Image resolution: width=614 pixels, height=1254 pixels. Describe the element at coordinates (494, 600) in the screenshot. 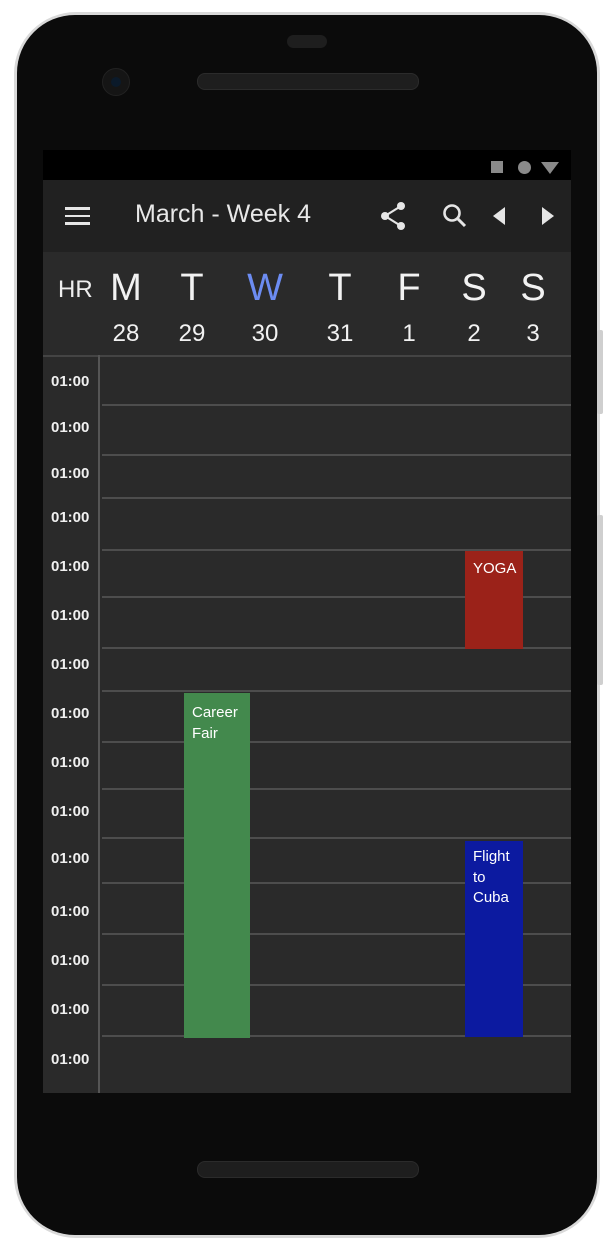

I see `event-block: YOGA` at that location.